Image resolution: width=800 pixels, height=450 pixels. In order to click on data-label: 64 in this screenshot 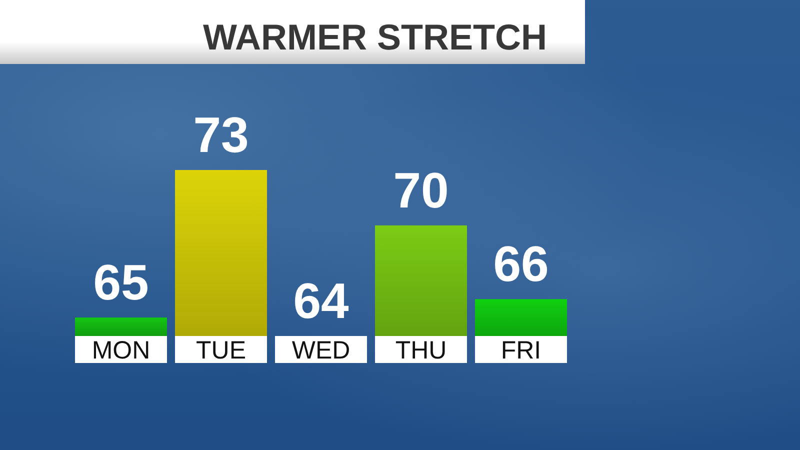, I will do `click(321, 301)`.